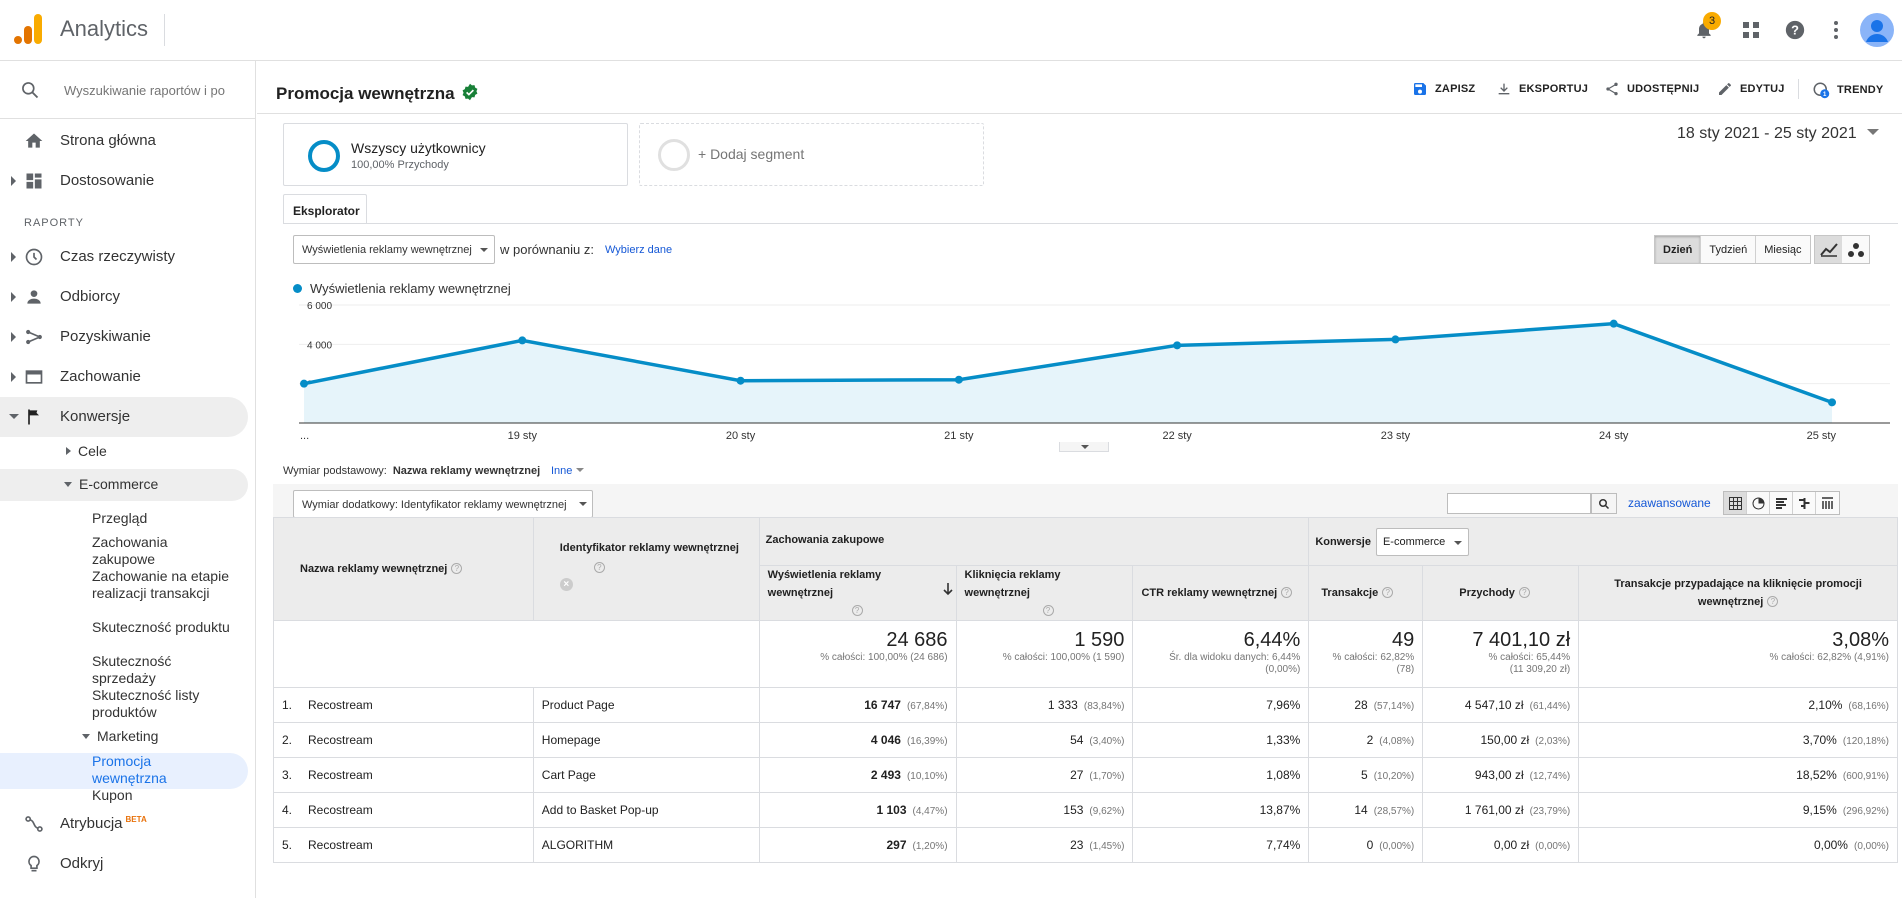 The height and width of the screenshot is (898, 1902). I want to click on collapse-chart-handle, so click(1084, 447).